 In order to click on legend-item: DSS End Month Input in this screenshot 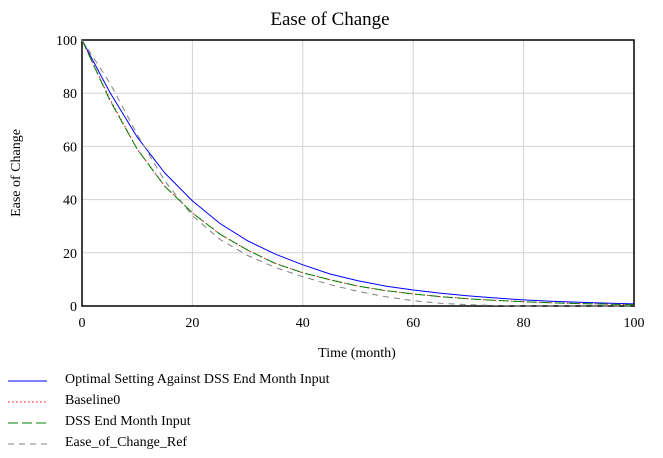, I will do `click(331, 423)`.